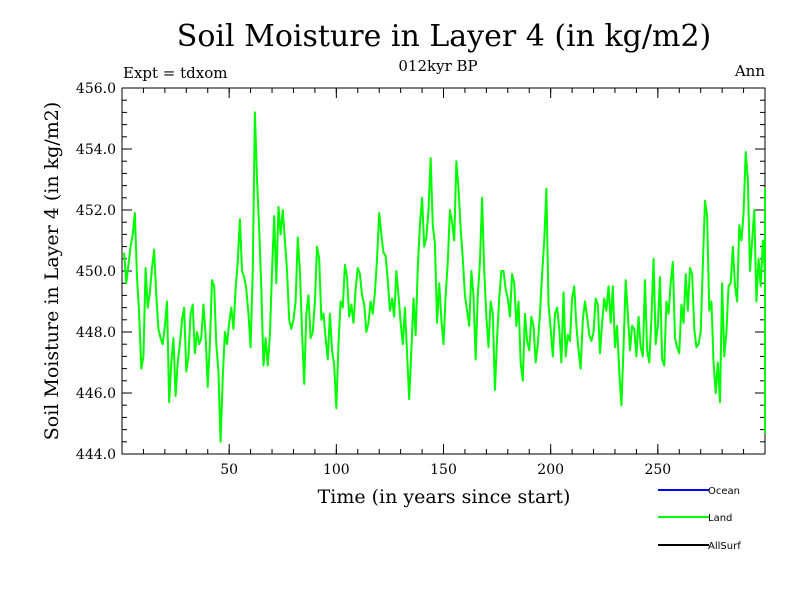  Describe the element at coordinates (96, 272) in the screenshot. I see `y-tick-label: 450.0` at that location.